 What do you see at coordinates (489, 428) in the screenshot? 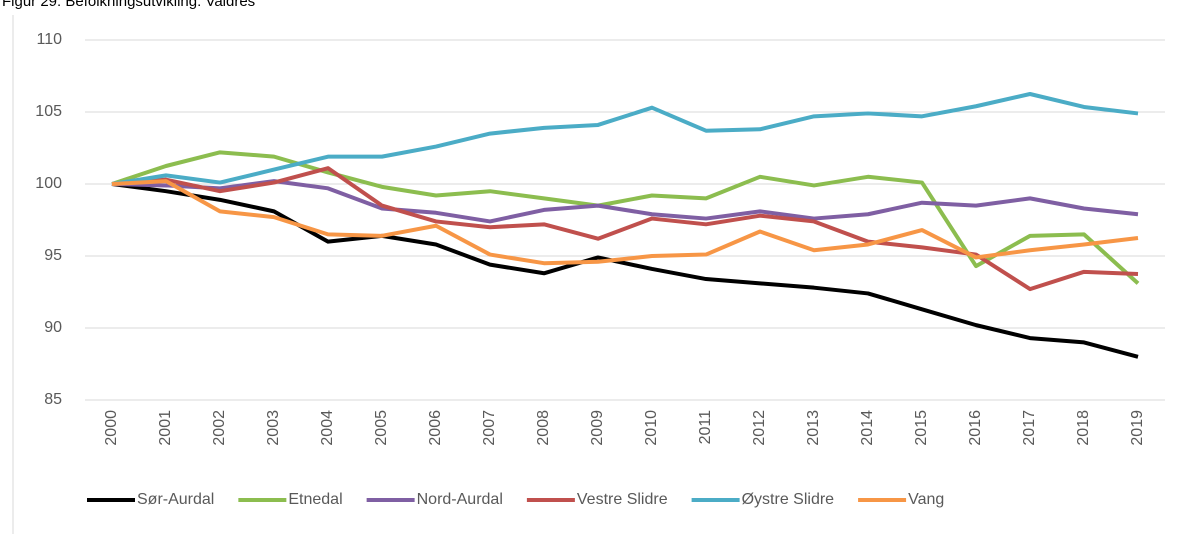
I see `x-tick-label: 2007` at bounding box center [489, 428].